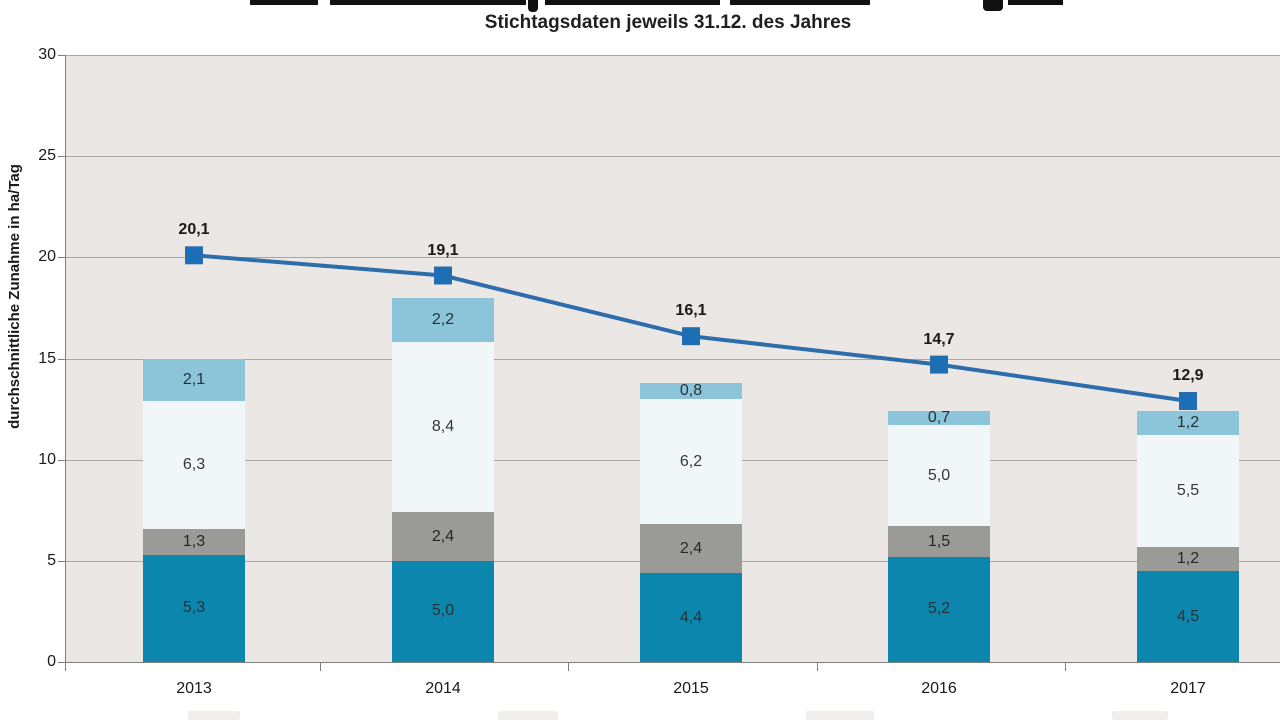 Image resolution: width=1280 pixels, height=720 pixels. Describe the element at coordinates (939, 339) in the screenshot. I see `line-value-label: 14,7` at that location.